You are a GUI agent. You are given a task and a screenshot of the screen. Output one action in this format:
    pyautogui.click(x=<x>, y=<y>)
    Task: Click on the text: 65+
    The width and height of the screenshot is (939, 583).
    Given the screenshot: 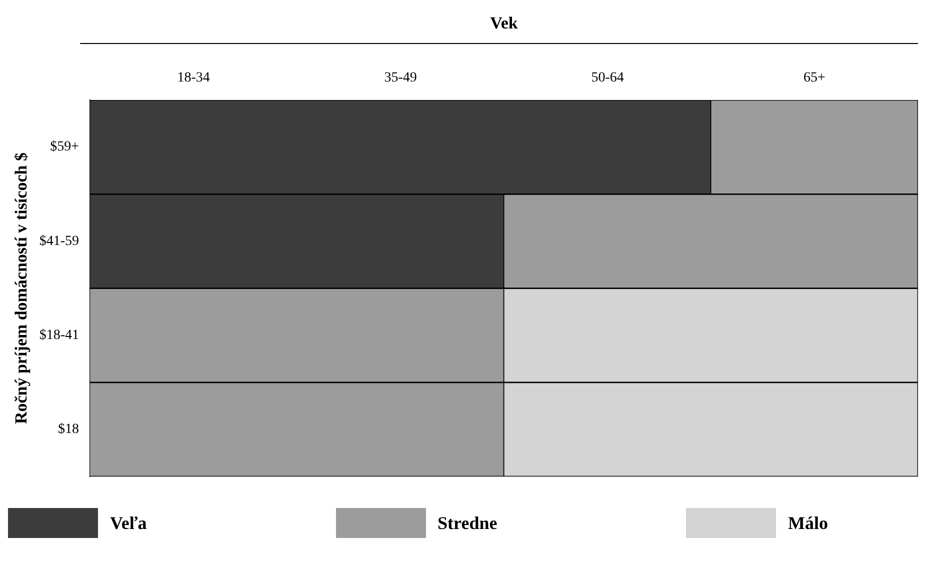 What is the action you would take?
    pyautogui.click(x=815, y=78)
    